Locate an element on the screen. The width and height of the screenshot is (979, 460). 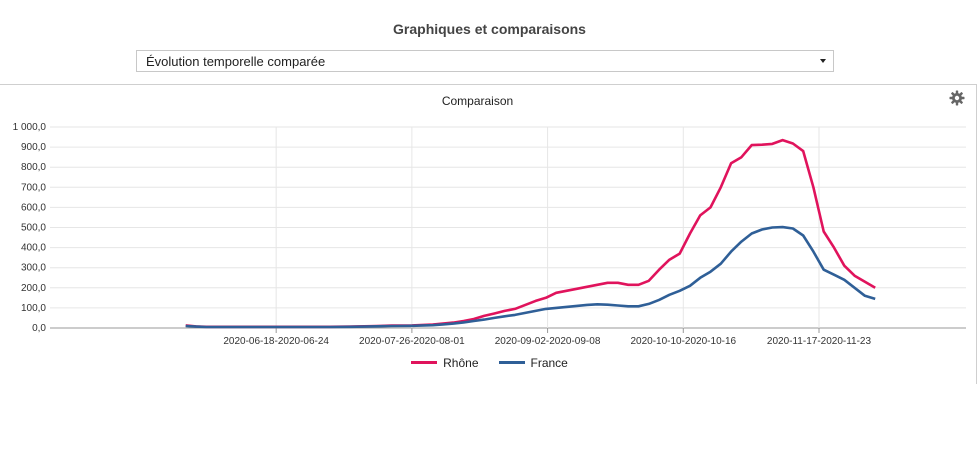
chart-type-select-value: Évolution temporelle comparée is located at coordinates (236, 61).